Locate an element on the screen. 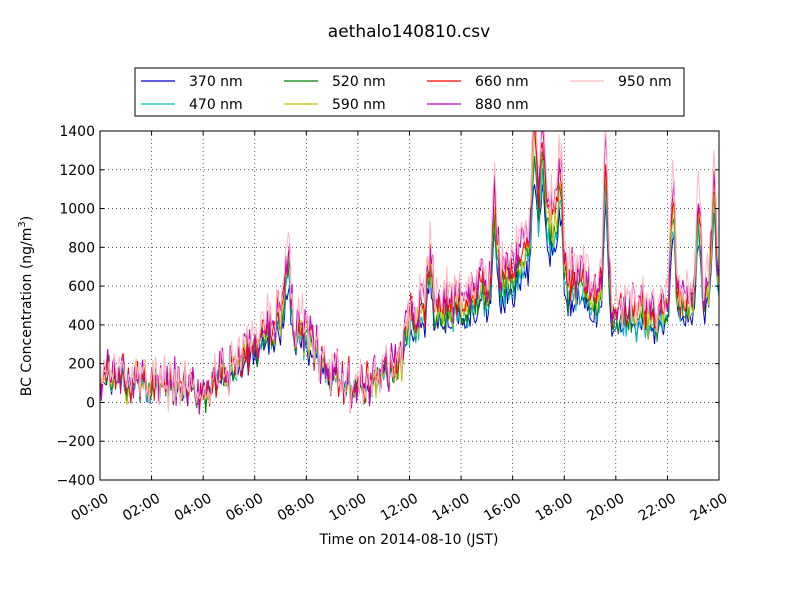 Image resolution: width=800 pixels, height=600 pixels. y-tick-label: 600 is located at coordinates (81, 287).